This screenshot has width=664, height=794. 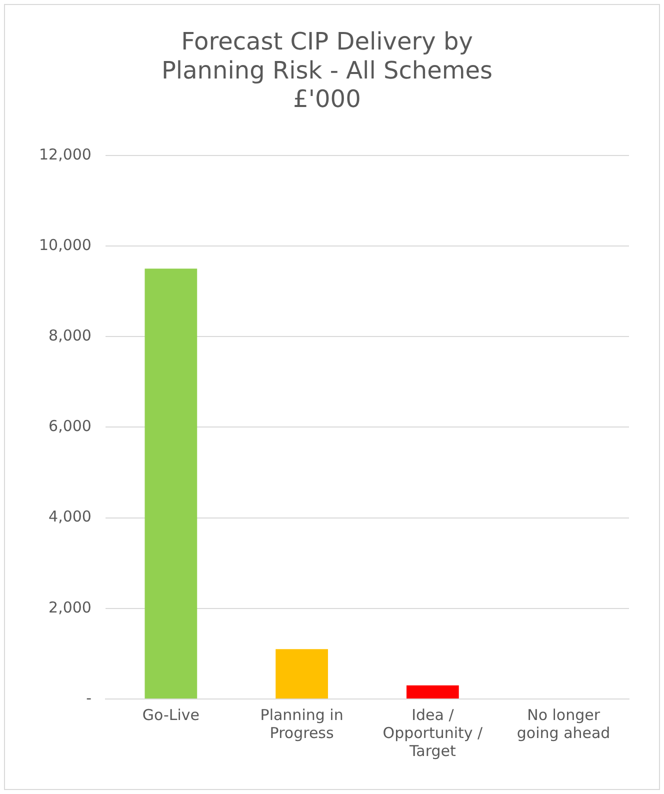 I want to click on x-tick-label: Go-Live, so click(x=171, y=715).